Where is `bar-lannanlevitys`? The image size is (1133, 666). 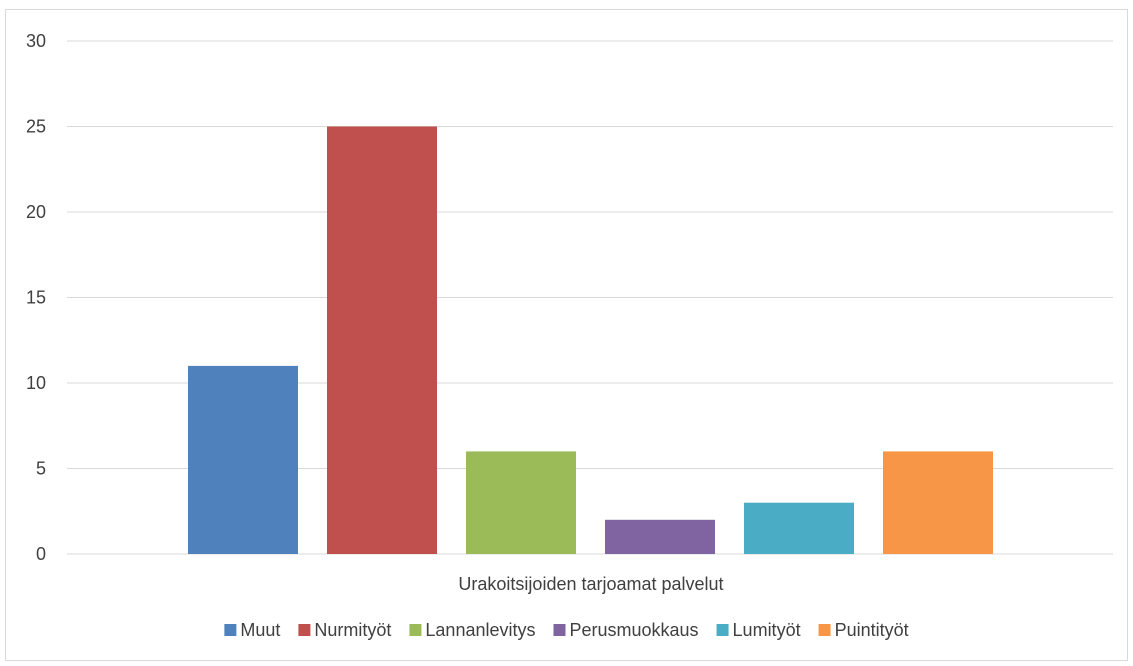
bar-lannanlevitys is located at coordinates (521, 502).